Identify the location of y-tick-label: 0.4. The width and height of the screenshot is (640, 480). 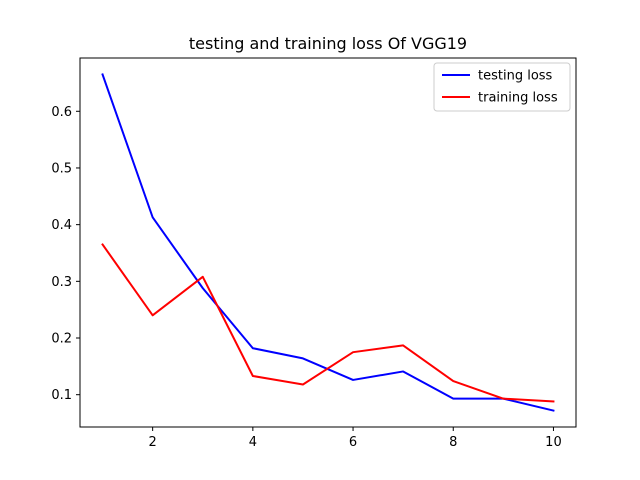
(61, 225).